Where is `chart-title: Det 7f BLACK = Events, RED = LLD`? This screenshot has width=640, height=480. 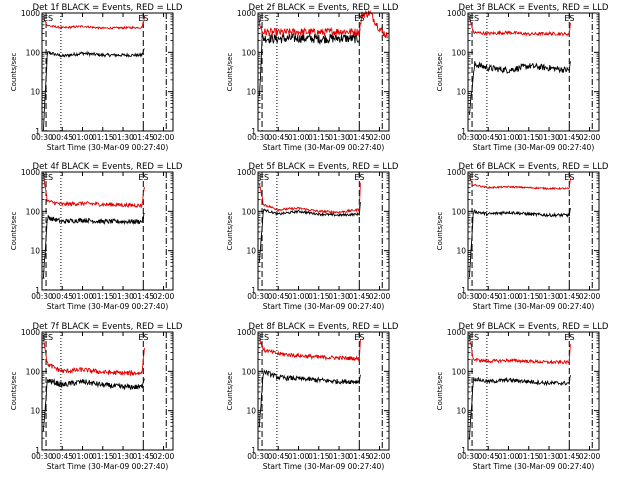
chart-title: Det 7f BLACK = Events, RED = LLD is located at coordinates (108, 327).